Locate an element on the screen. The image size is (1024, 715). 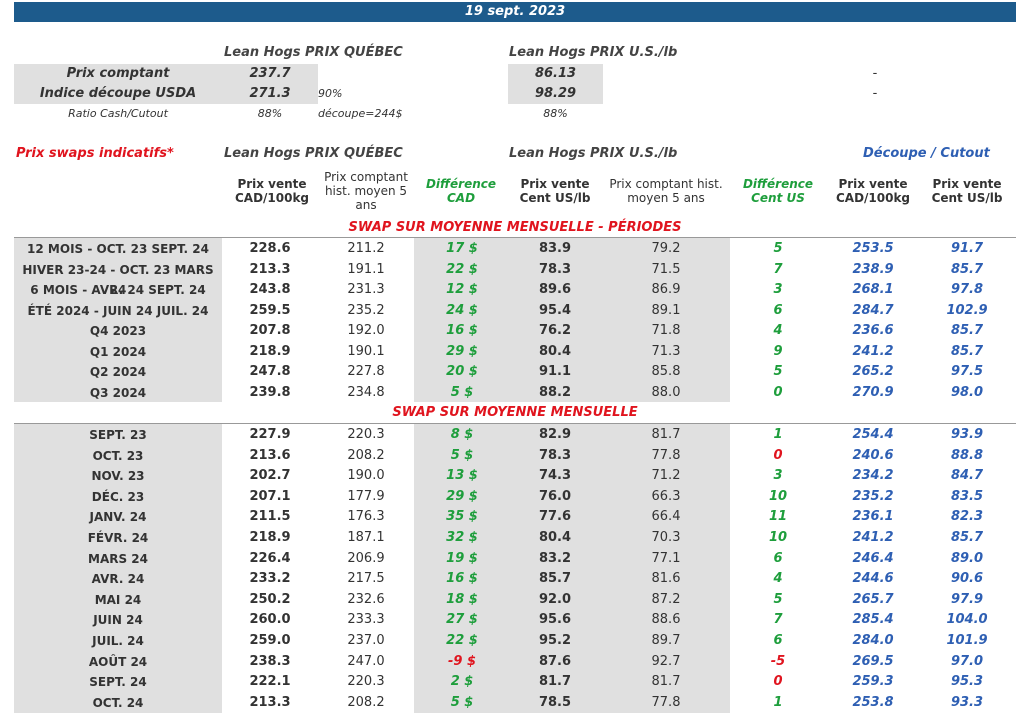
cutout-header: Découpe / Cutout is located at coordinates (926, 153).